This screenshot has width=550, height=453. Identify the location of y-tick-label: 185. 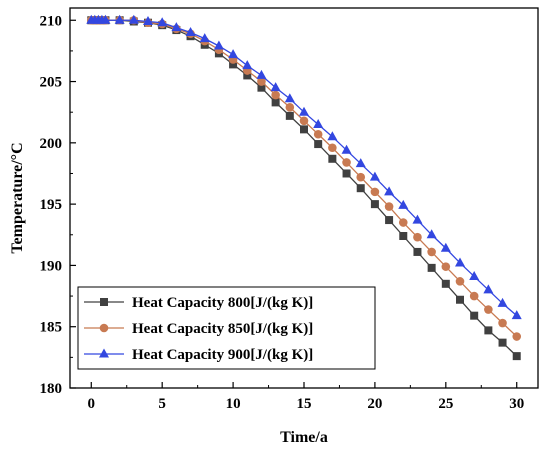
(51, 328).